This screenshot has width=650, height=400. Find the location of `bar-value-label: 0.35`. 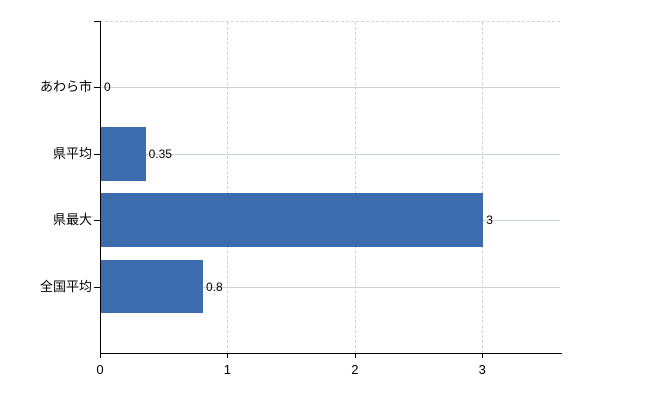

bar-value-label: 0.35 is located at coordinates (160, 153).